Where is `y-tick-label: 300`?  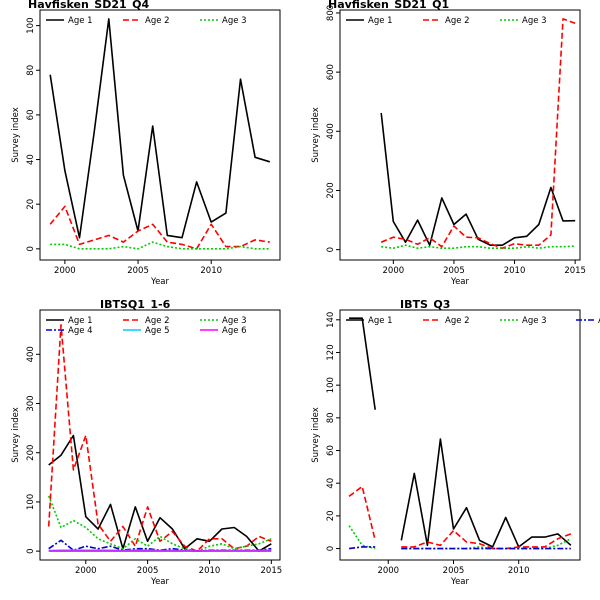
y-tick-label: 300 is located at coordinates (31, 403).